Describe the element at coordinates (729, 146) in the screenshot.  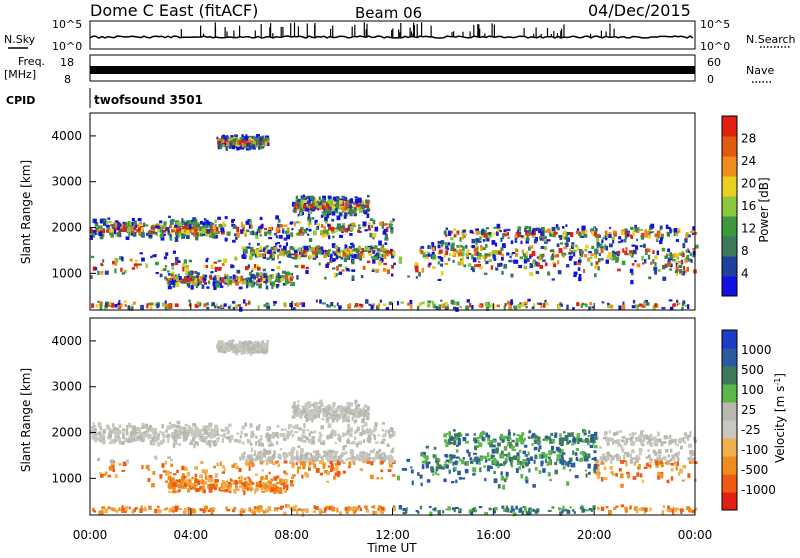
I see `colorbar-swatch` at that location.